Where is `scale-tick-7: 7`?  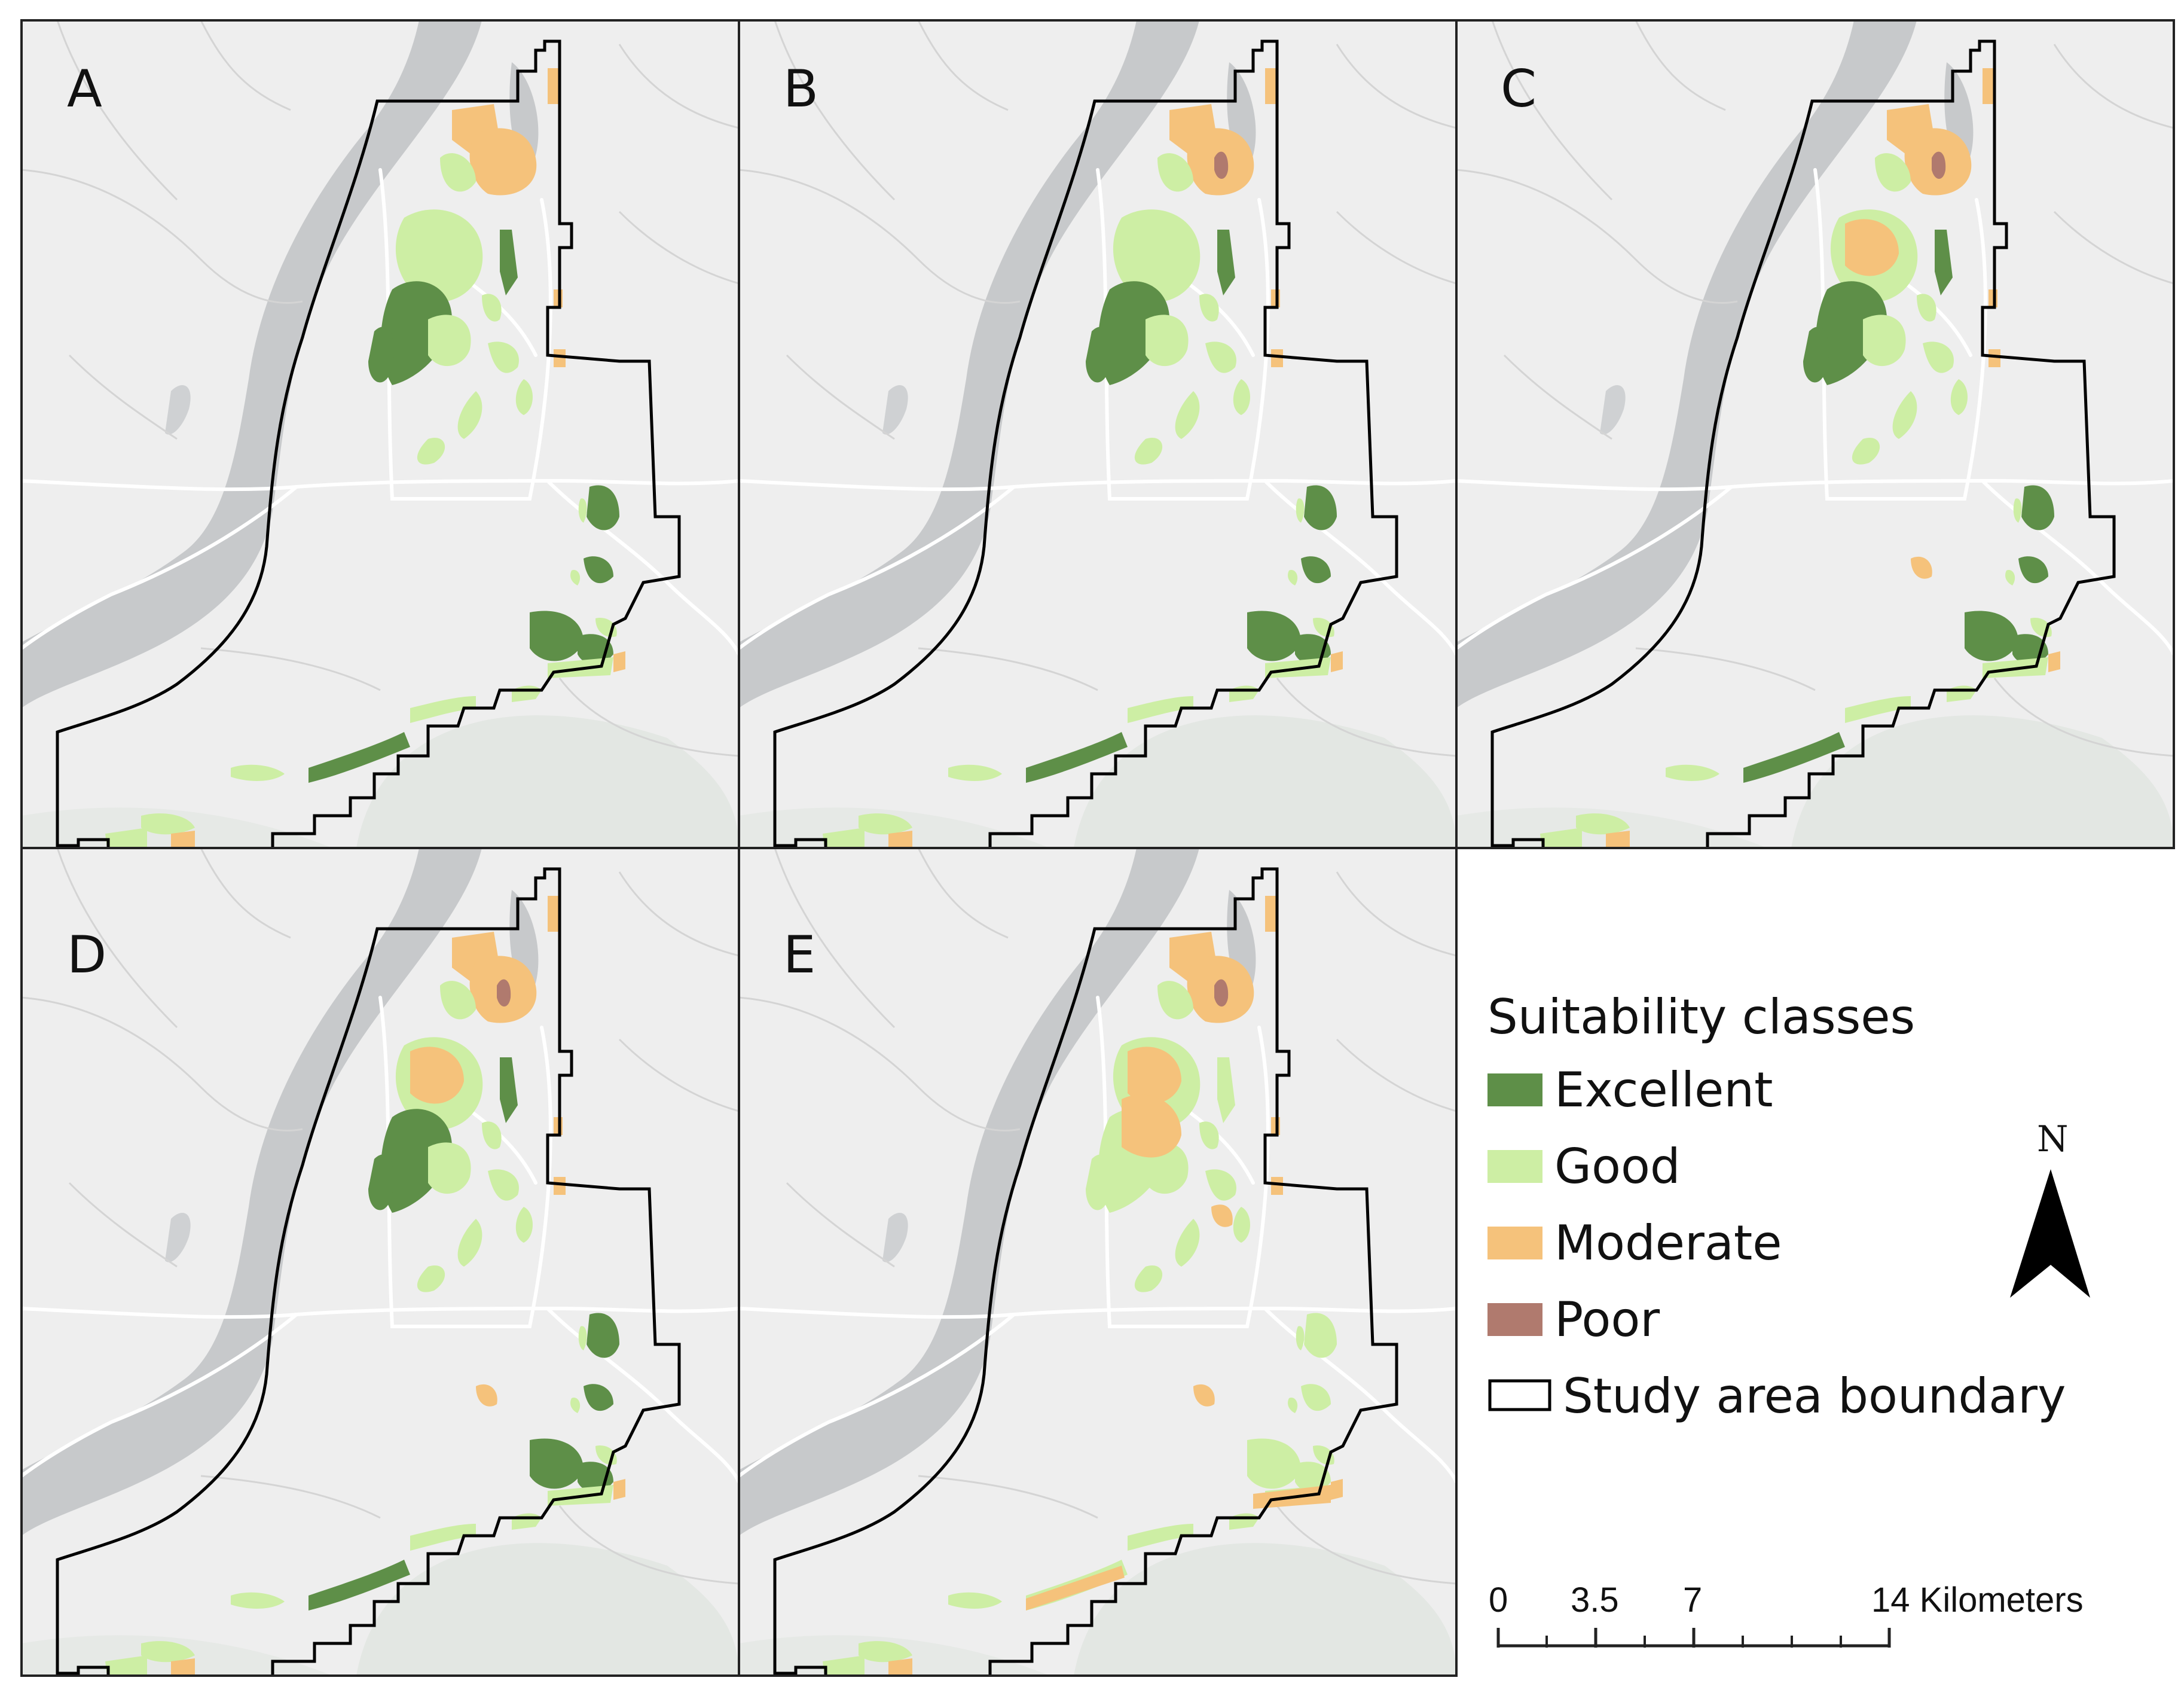
scale-tick-7: 7 is located at coordinates (1692, 1600).